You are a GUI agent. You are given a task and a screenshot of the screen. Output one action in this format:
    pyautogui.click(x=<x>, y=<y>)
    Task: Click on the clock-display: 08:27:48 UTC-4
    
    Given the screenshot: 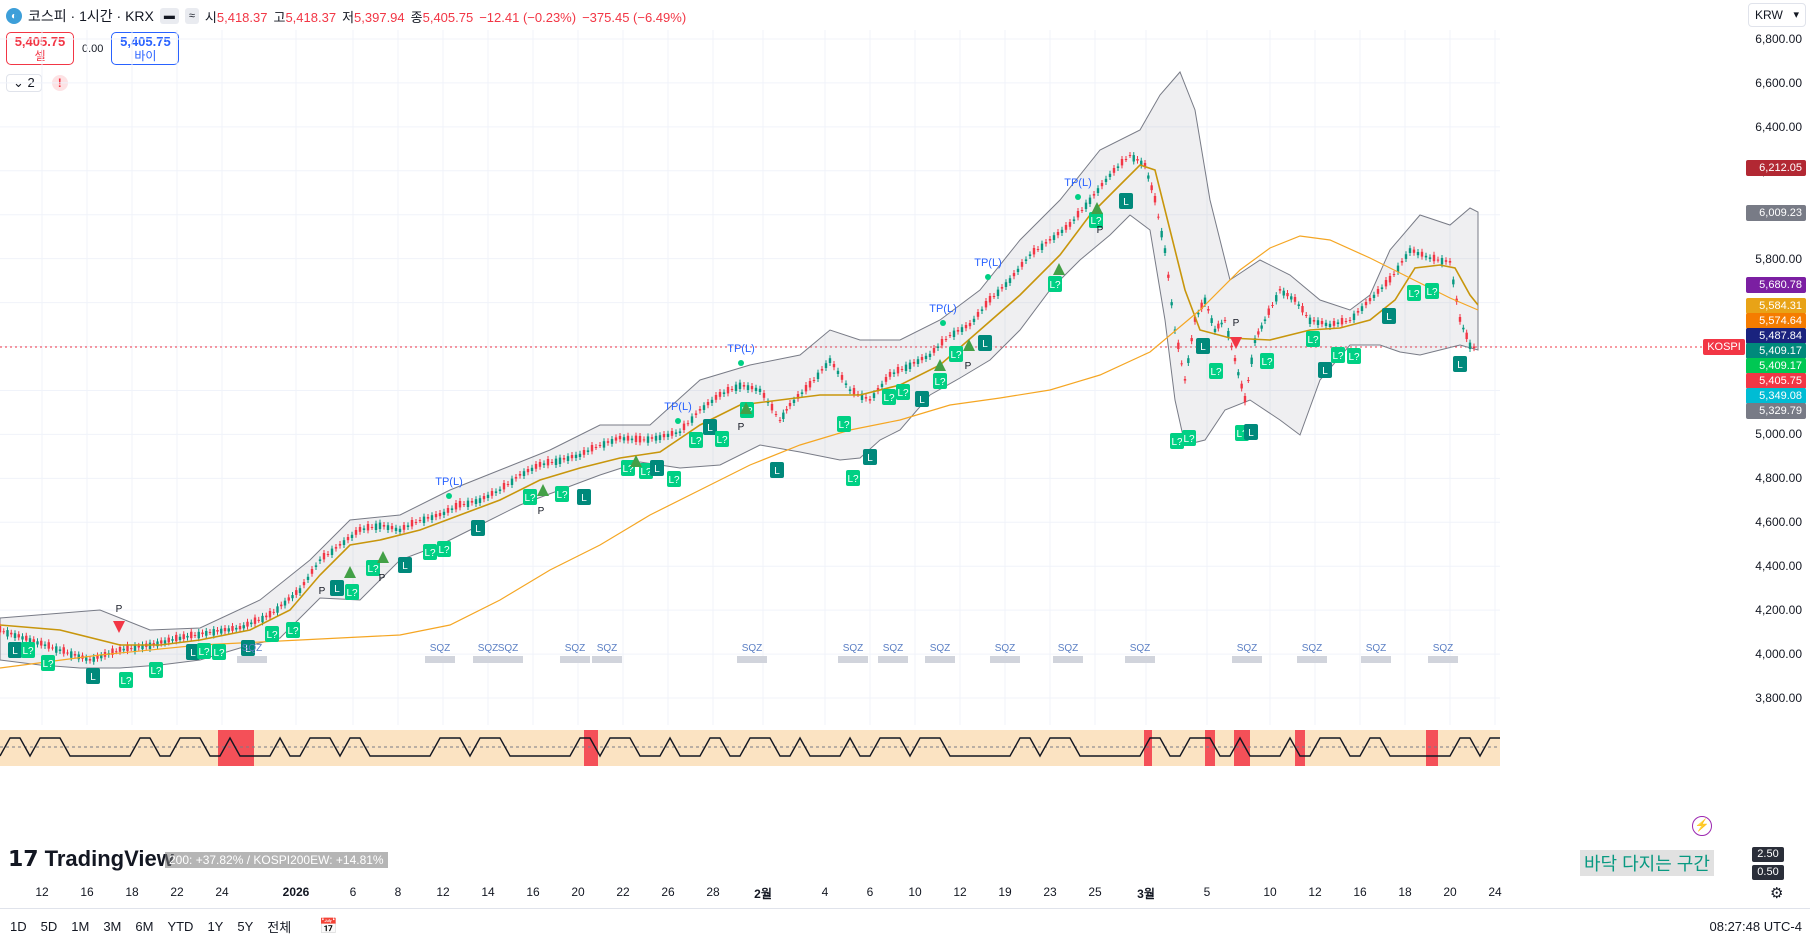 What is the action you would take?
    pyautogui.click(x=1756, y=926)
    